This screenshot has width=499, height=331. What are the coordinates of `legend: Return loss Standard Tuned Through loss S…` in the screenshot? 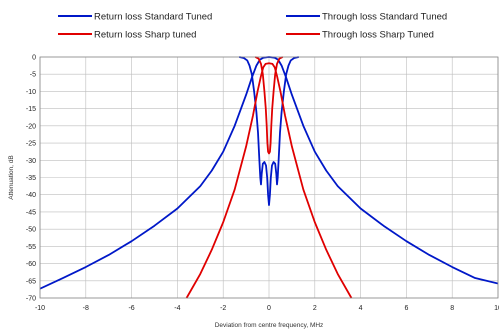 It's located at (252, 26).